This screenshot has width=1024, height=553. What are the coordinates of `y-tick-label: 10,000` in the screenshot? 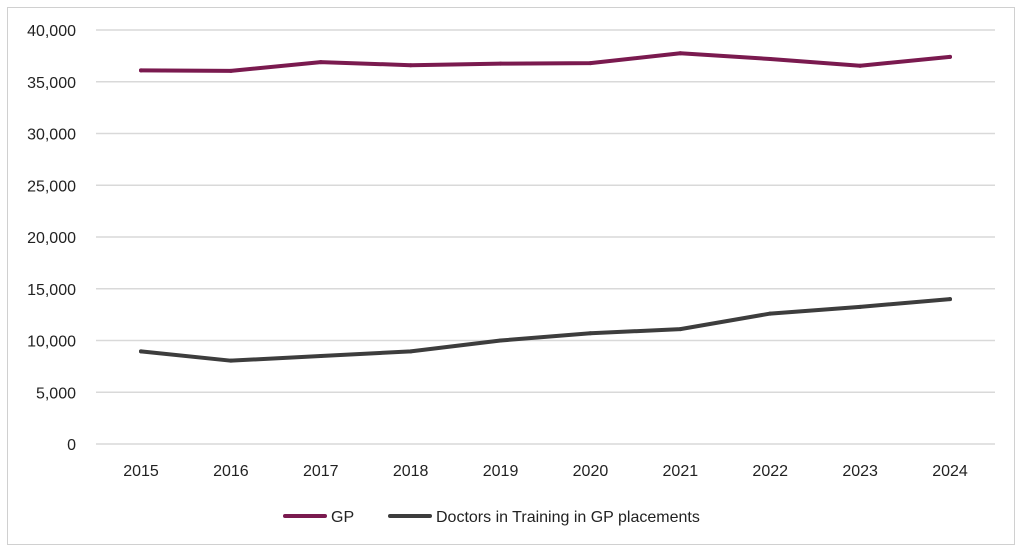 It's located at (51, 342).